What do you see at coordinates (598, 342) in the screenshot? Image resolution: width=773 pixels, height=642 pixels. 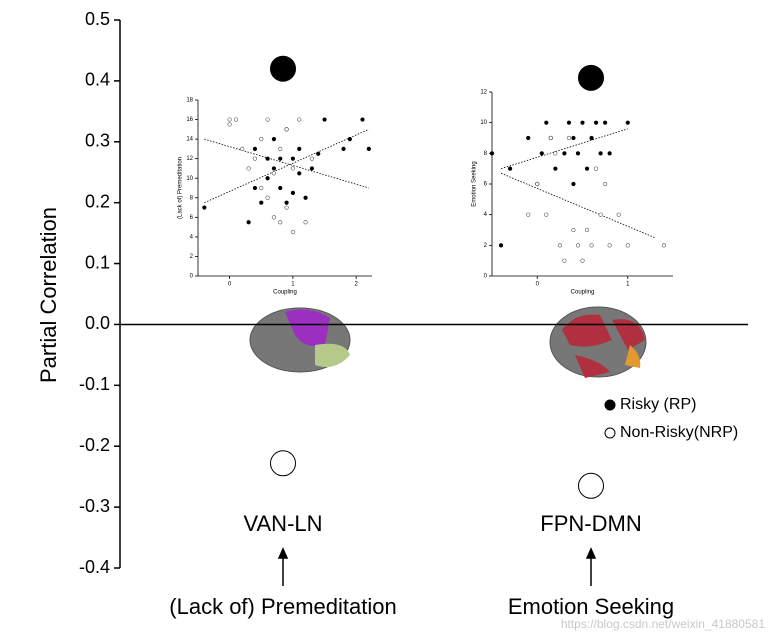 I see `brain-right` at bounding box center [598, 342].